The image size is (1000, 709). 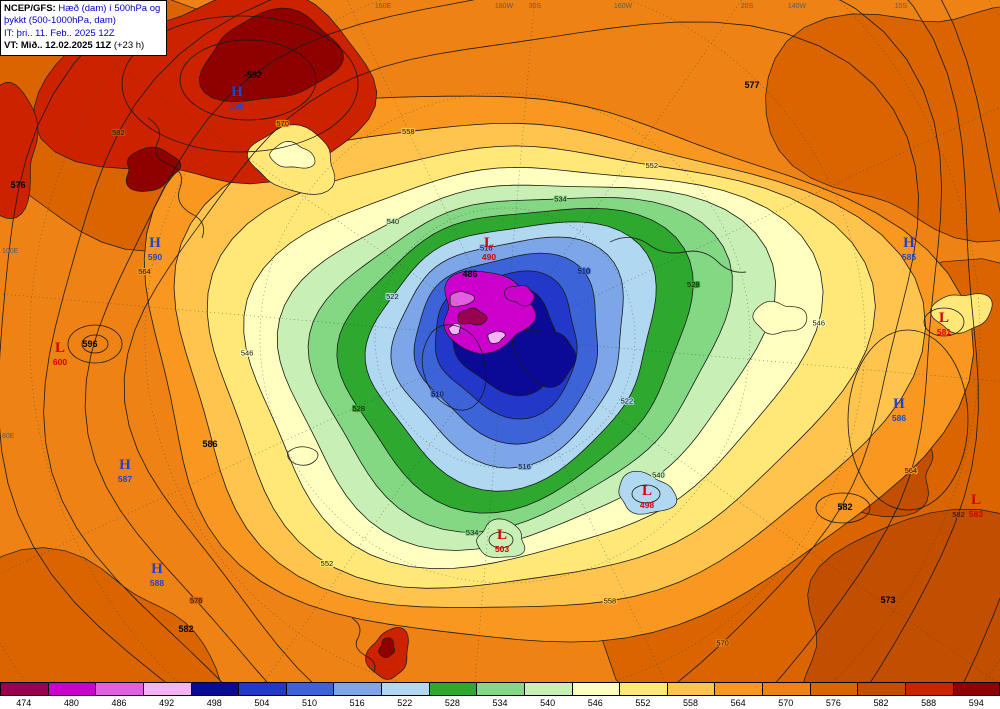 What do you see at coordinates (82, 9) in the screenshot?
I see `map-title-line1: NCEP/GFS: Hæð (dam) í 500hPa og` at bounding box center [82, 9].